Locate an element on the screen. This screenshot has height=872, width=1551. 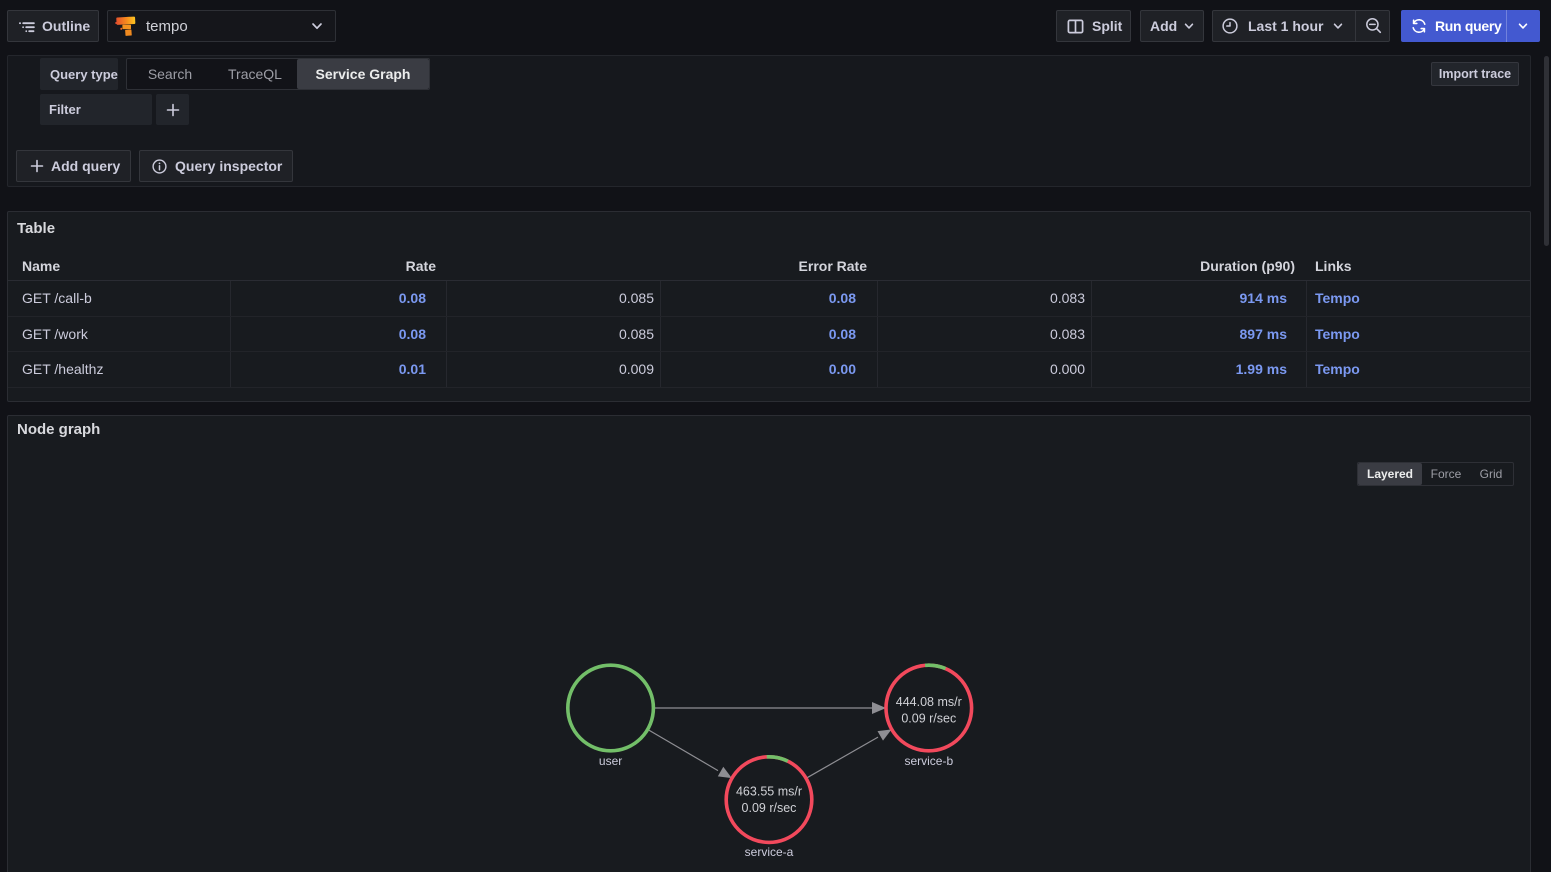
svg-text: service-a is located at coordinates (769, 852).